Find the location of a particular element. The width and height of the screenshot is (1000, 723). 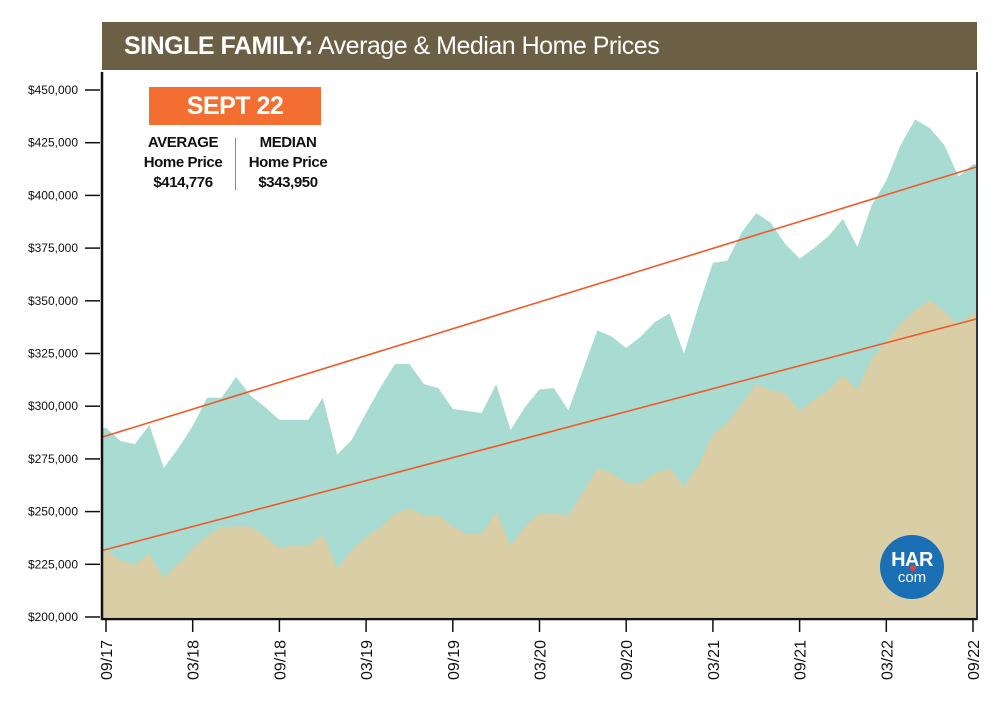

x-tick-label: 09/17 is located at coordinates (107, 660).